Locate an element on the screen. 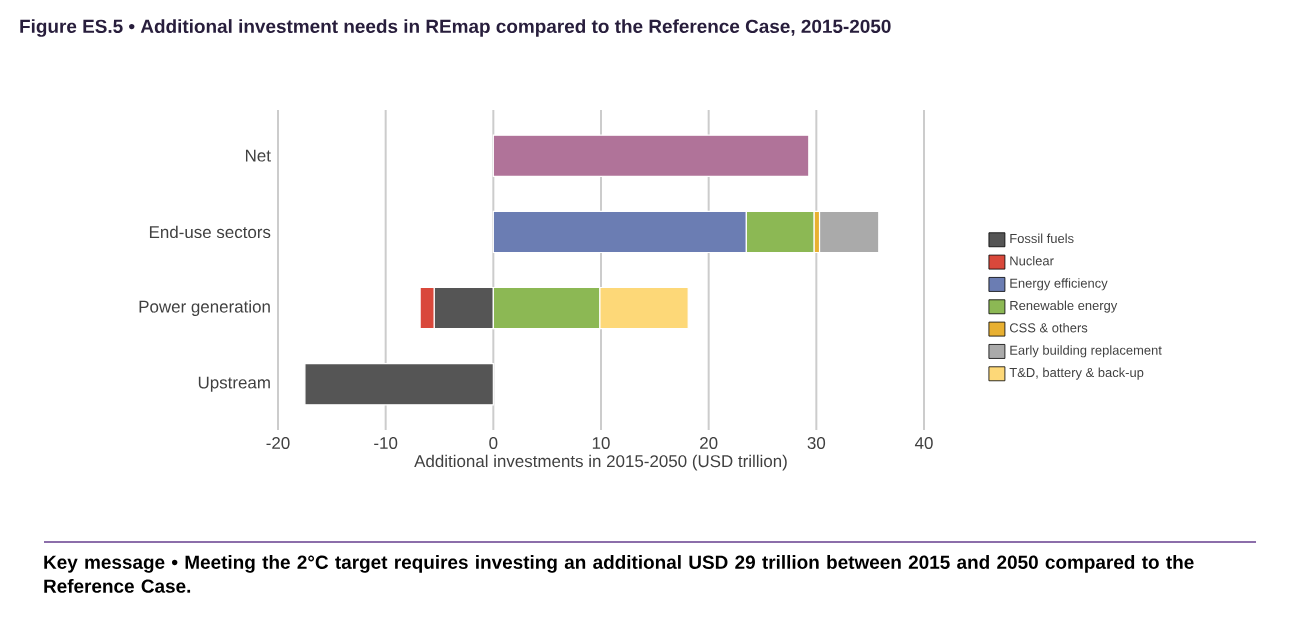 Image resolution: width=1300 pixels, height=638 pixels. x-tick-label: 0 is located at coordinates (493, 443).